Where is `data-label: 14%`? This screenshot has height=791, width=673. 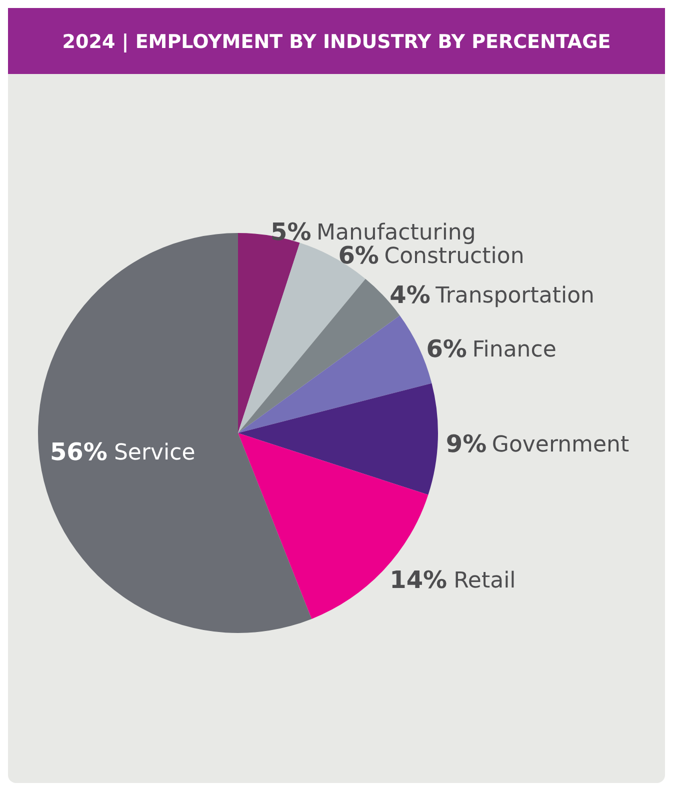
data-label: 14% is located at coordinates (419, 580).